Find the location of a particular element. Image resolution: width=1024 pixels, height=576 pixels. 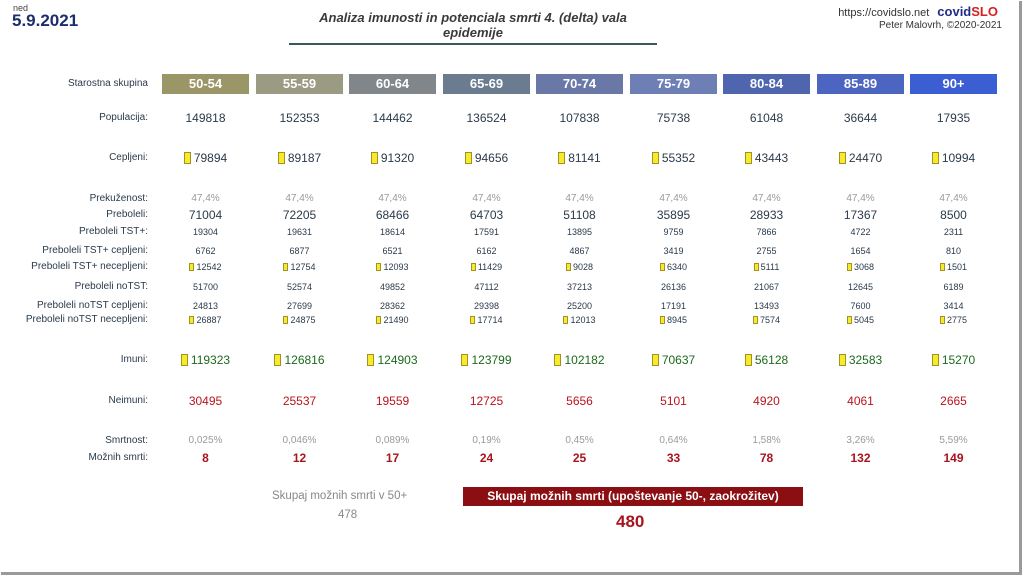

cell-value: 17367 is located at coordinates (860, 215).